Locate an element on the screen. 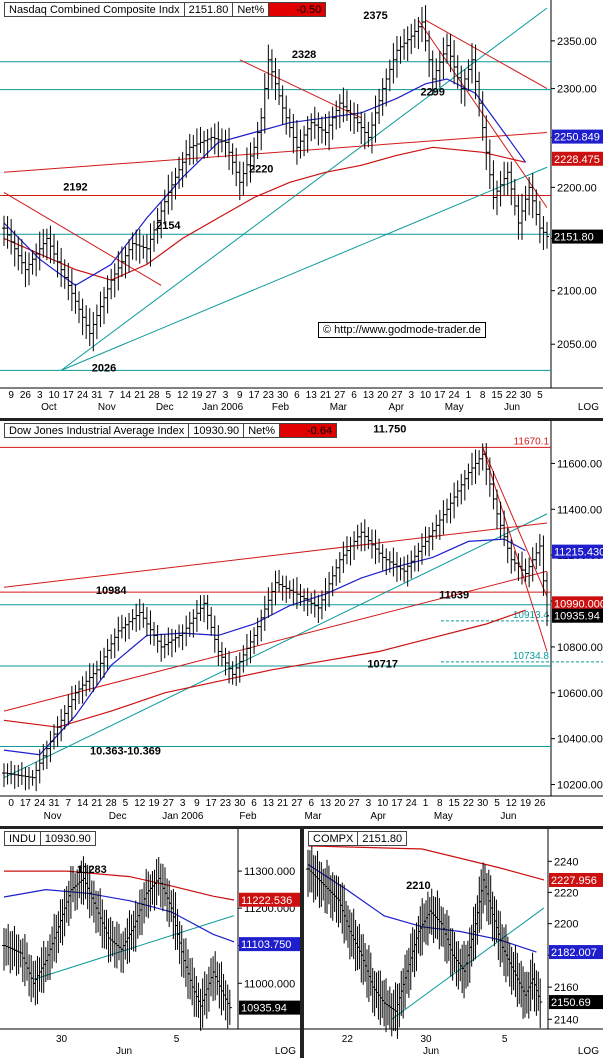 This screenshot has height=1058, width=603. y-tick-label: 10200.00 is located at coordinates (580, 786).